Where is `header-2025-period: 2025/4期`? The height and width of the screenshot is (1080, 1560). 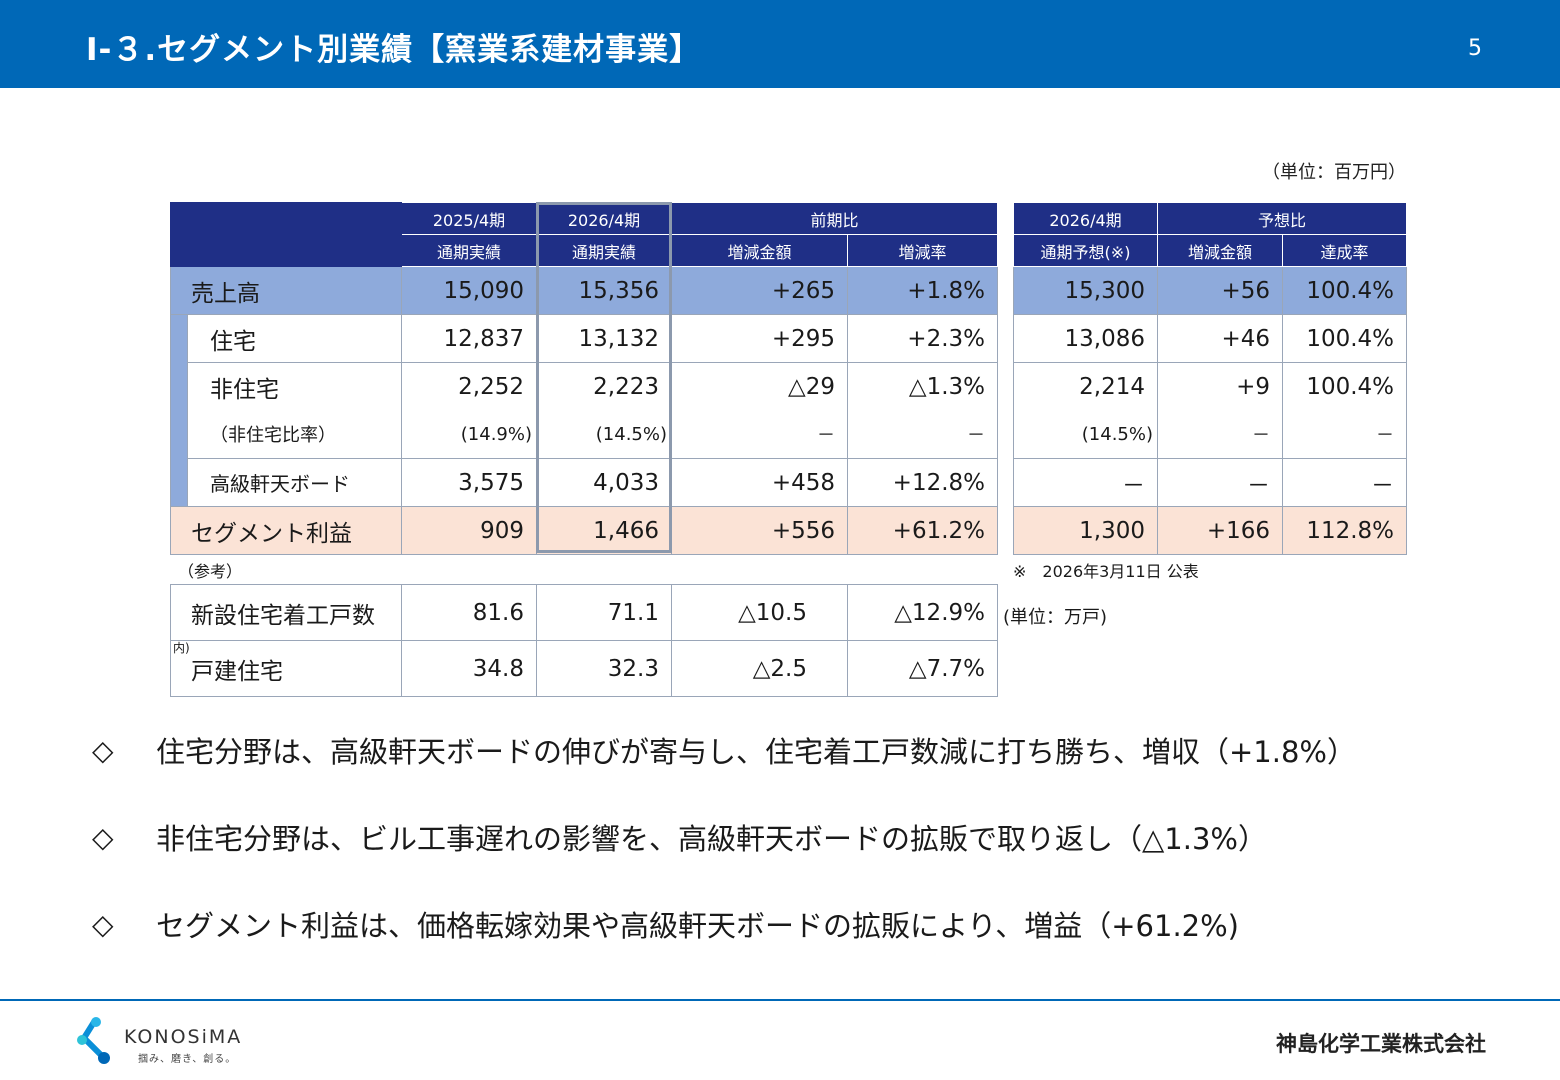
header-2025-period: 2025/4期 is located at coordinates (469, 218).